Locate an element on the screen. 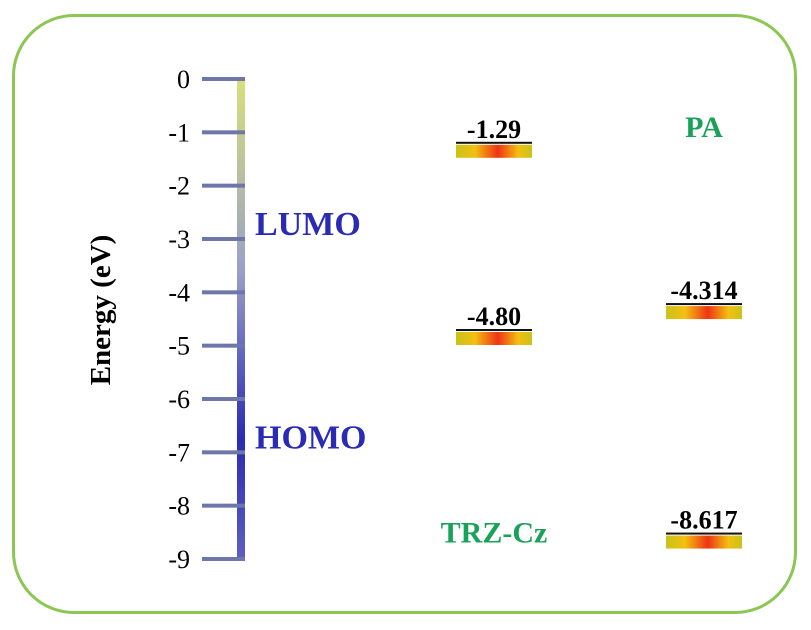 The height and width of the screenshot is (630, 811). axis-tick-label: -7 is located at coordinates (179, 452).